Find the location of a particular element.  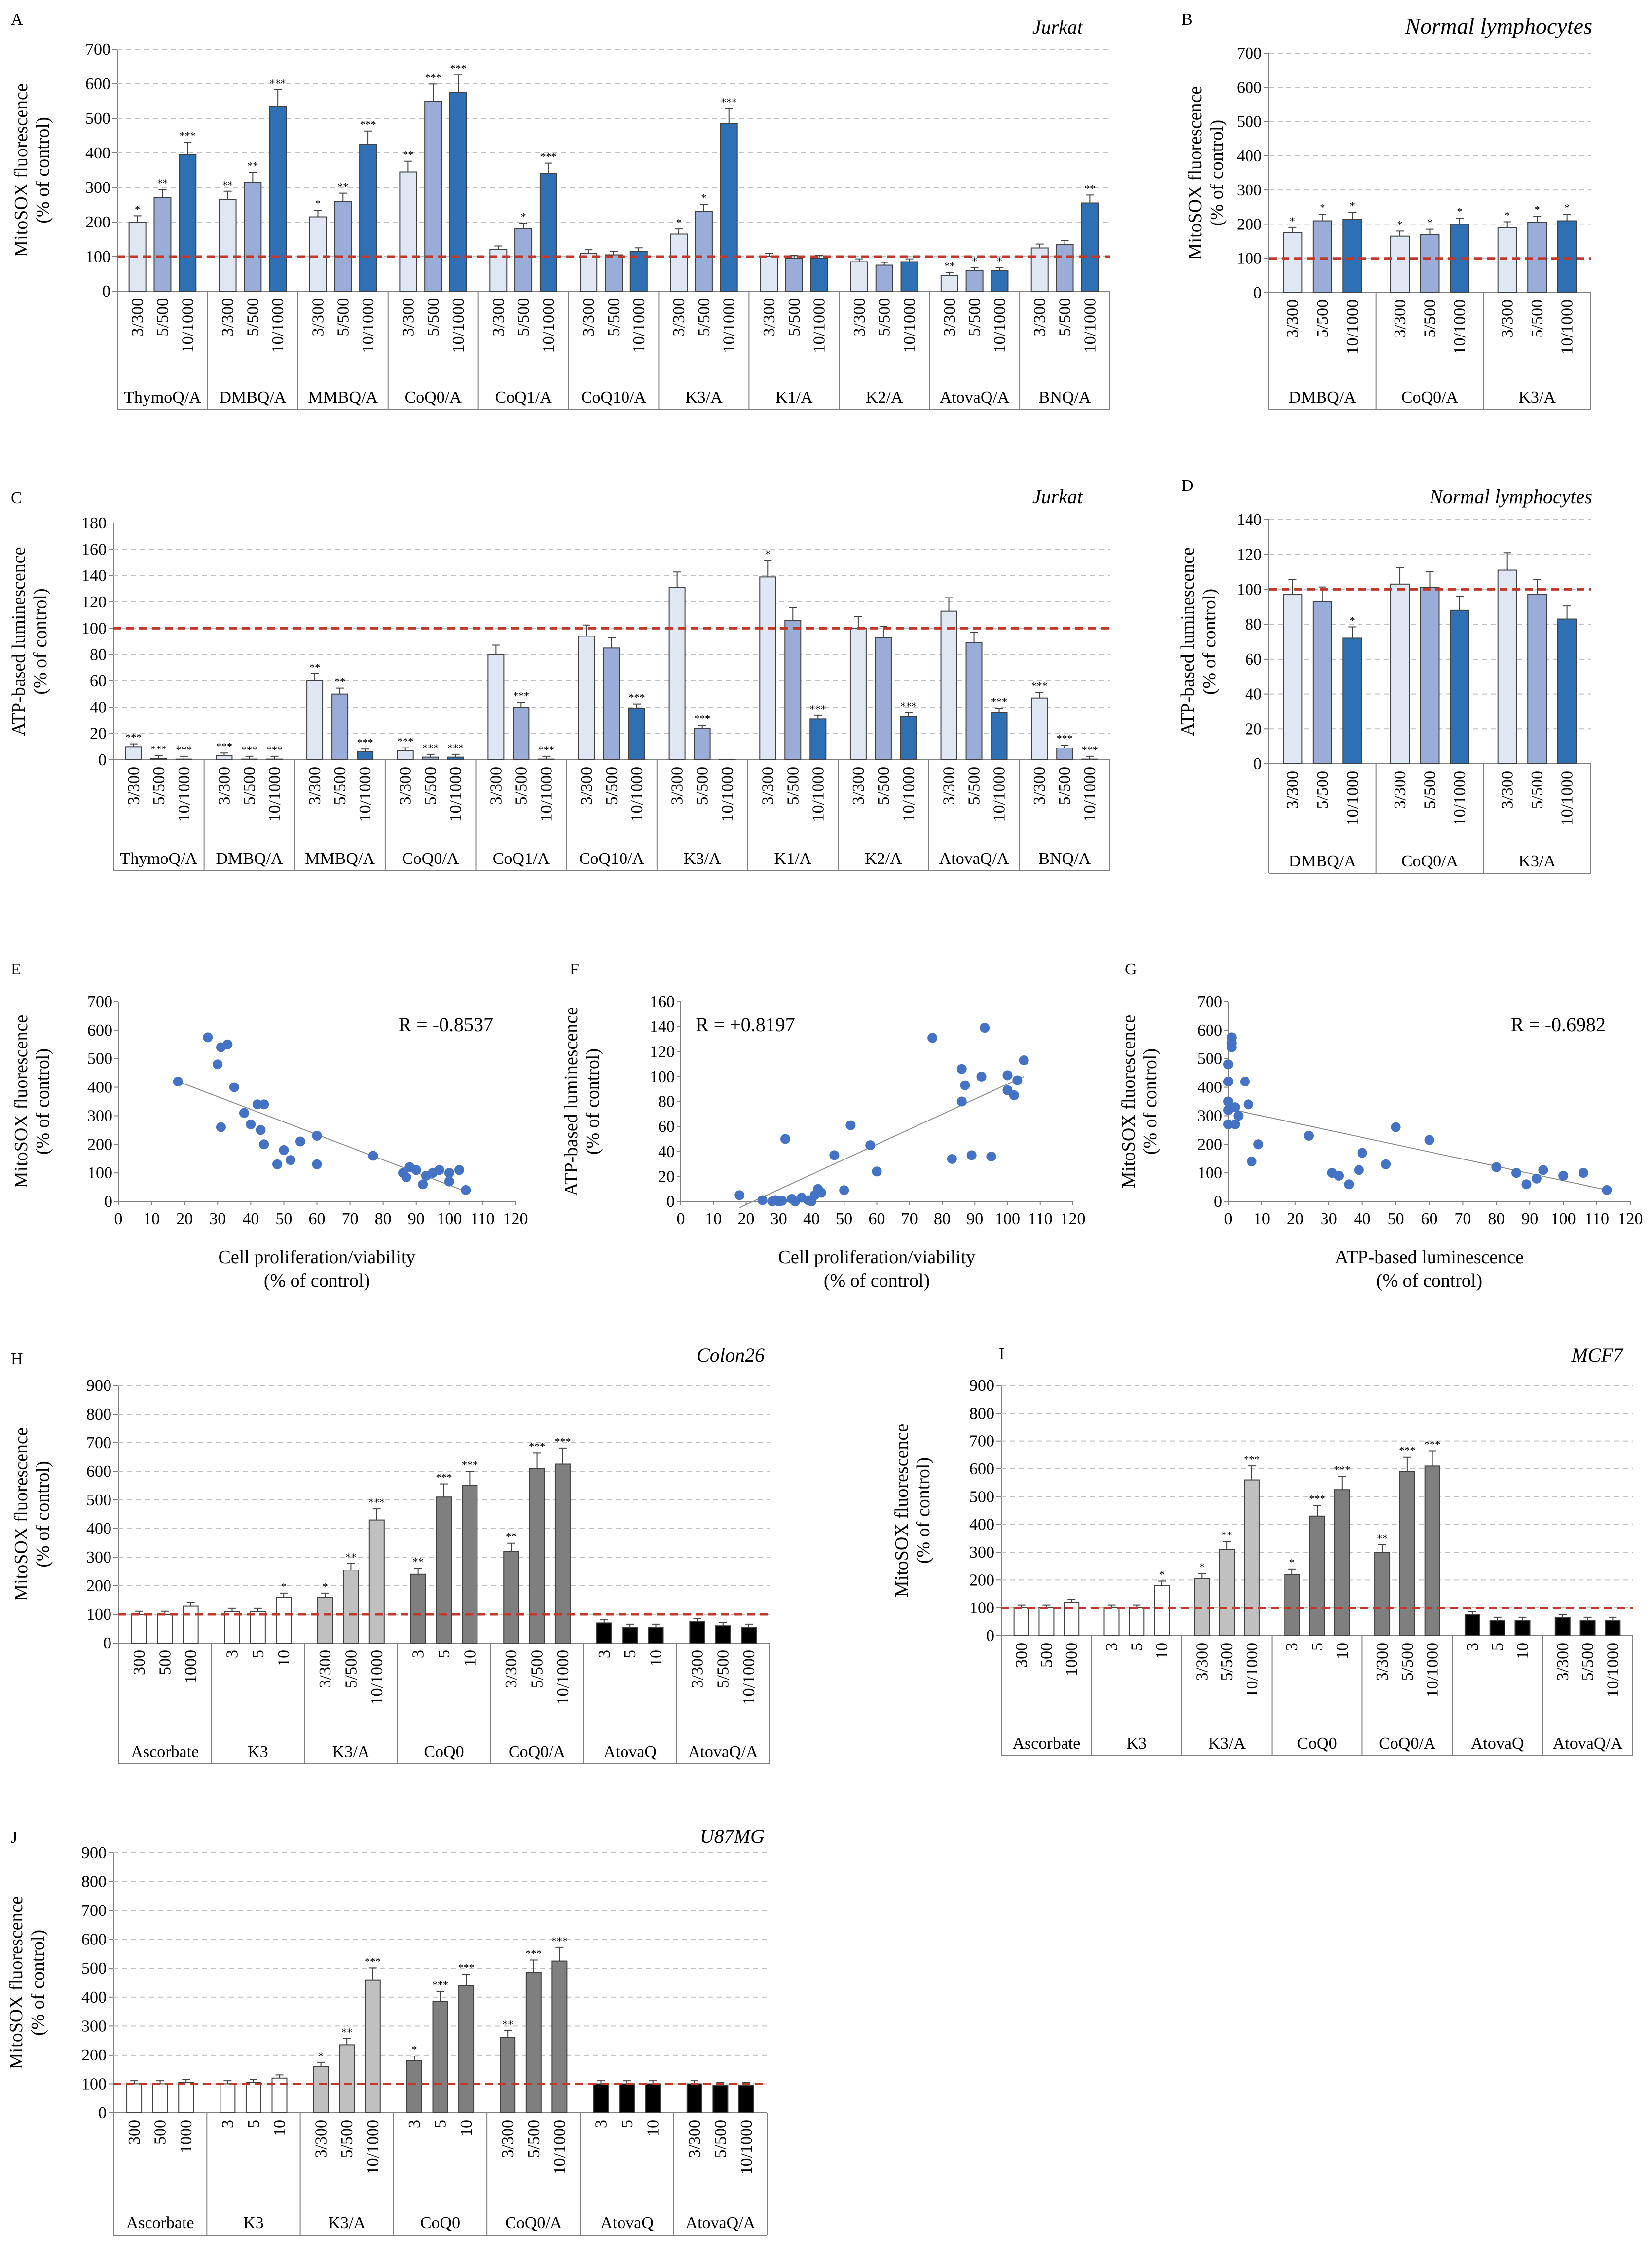

panel-letter-g: G is located at coordinates (1131, 969).